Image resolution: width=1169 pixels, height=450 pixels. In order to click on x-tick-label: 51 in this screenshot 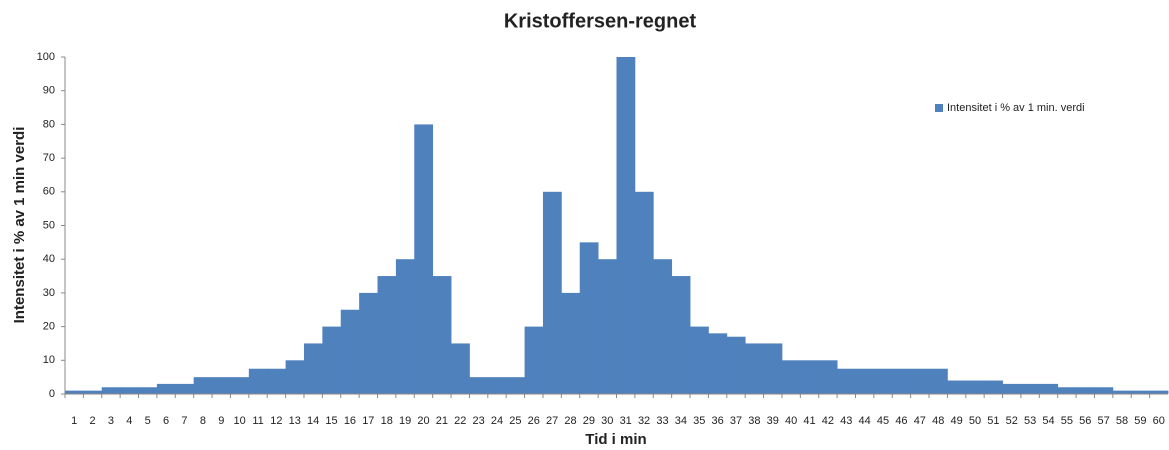, I will do `click(993, 421)`.